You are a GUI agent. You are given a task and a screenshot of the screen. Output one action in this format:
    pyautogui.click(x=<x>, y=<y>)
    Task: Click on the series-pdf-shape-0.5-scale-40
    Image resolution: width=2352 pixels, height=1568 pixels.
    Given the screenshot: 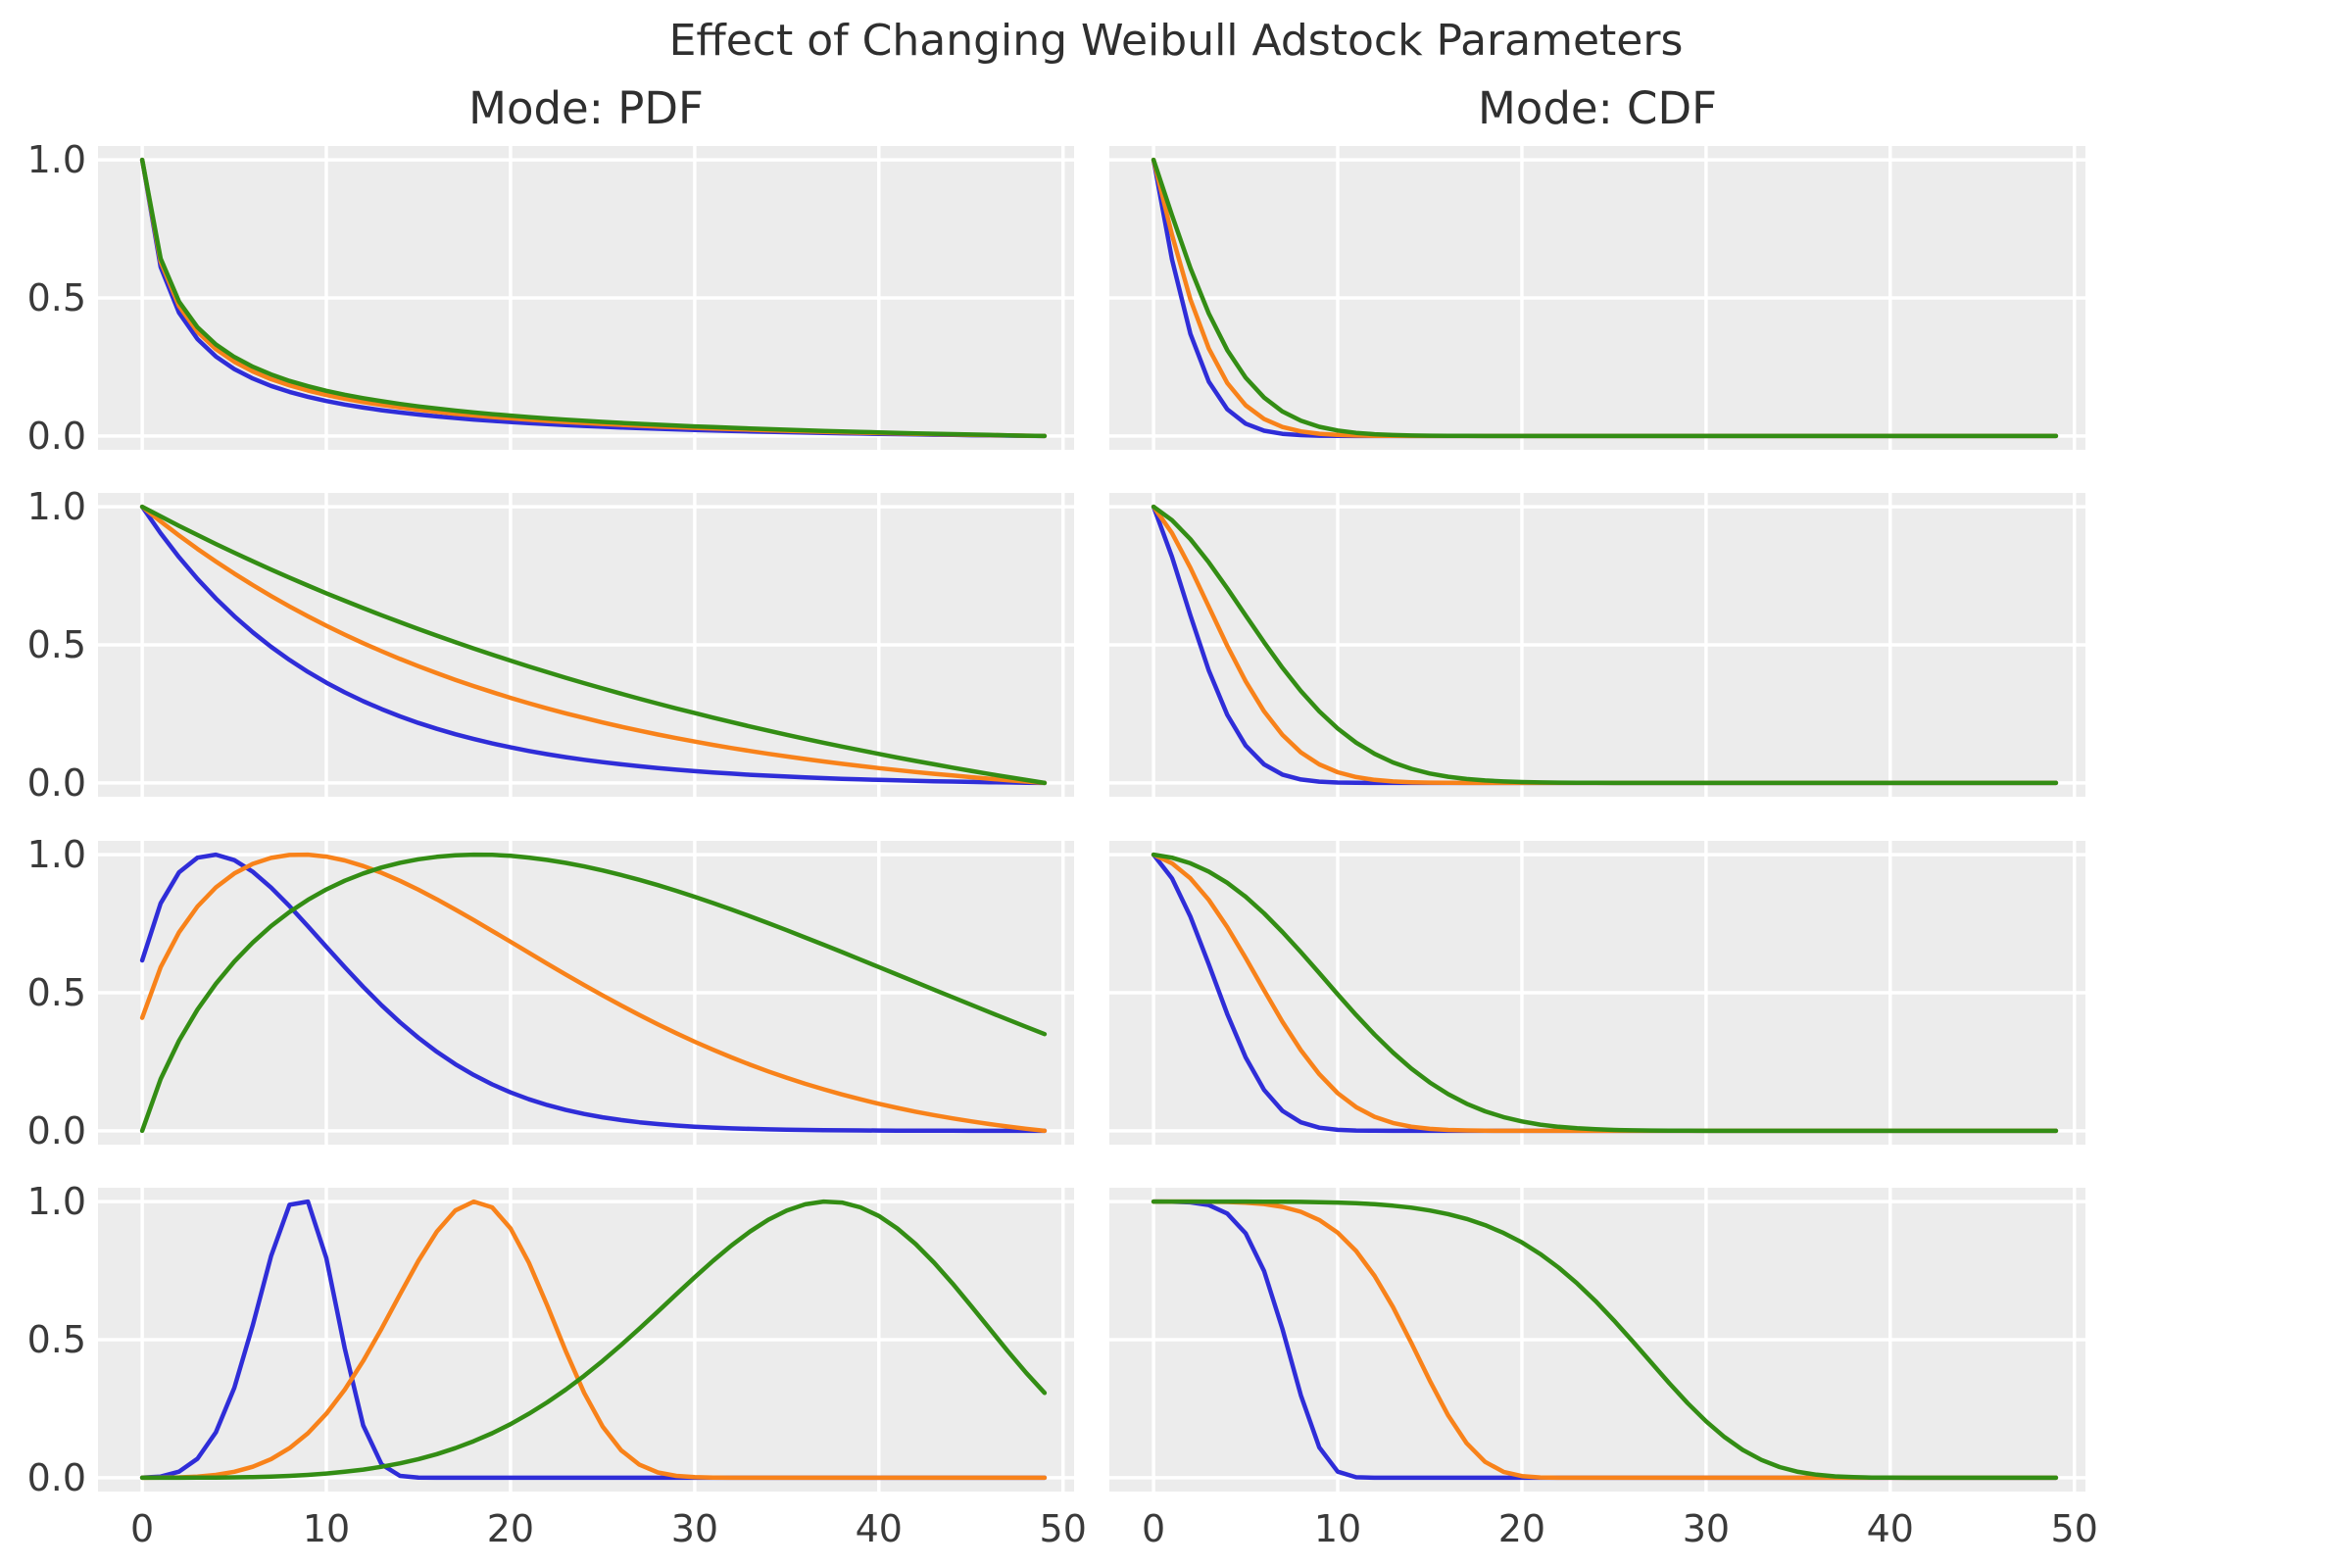 What is the action you would take?
    pyautogui.click(x=593, y=298)
    